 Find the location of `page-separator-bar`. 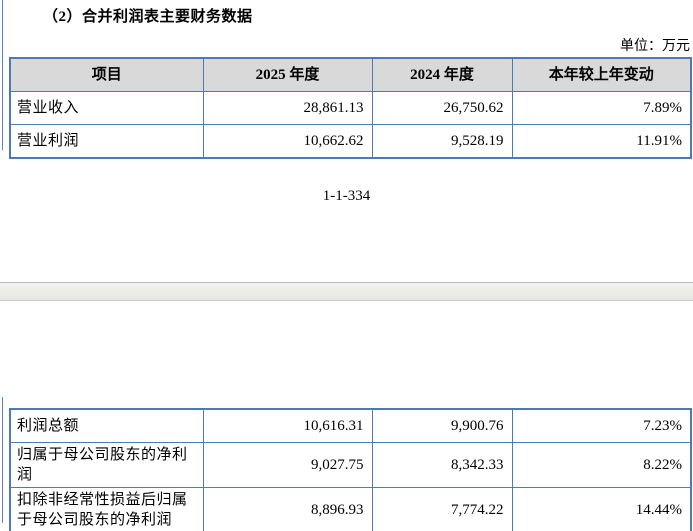

page-separator-bar is located at coordinates (346, 291).